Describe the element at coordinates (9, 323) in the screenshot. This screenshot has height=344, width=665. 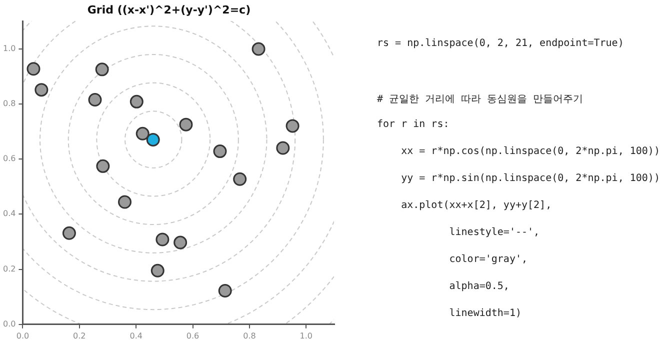
I see `y-tick-label: 0.0` at that location.